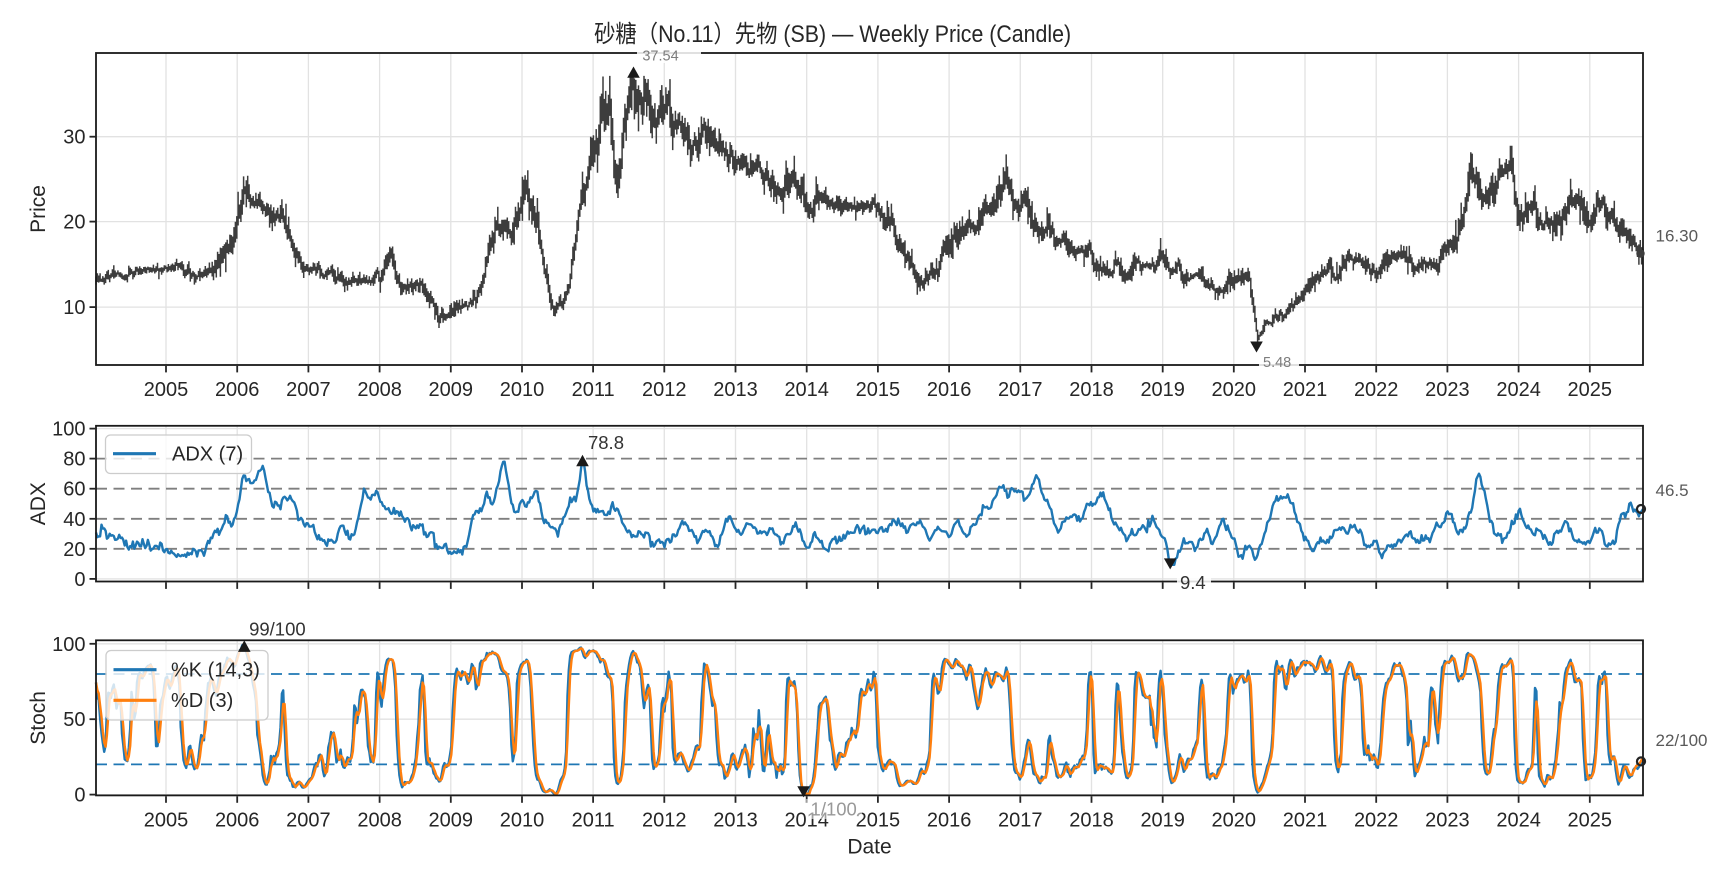 Image resolution: width=1728 pixels, height=883 pixels. Describe the element at coordinates (606, 442) in the screenshot. I see `svg-text: 78.8` at that location.